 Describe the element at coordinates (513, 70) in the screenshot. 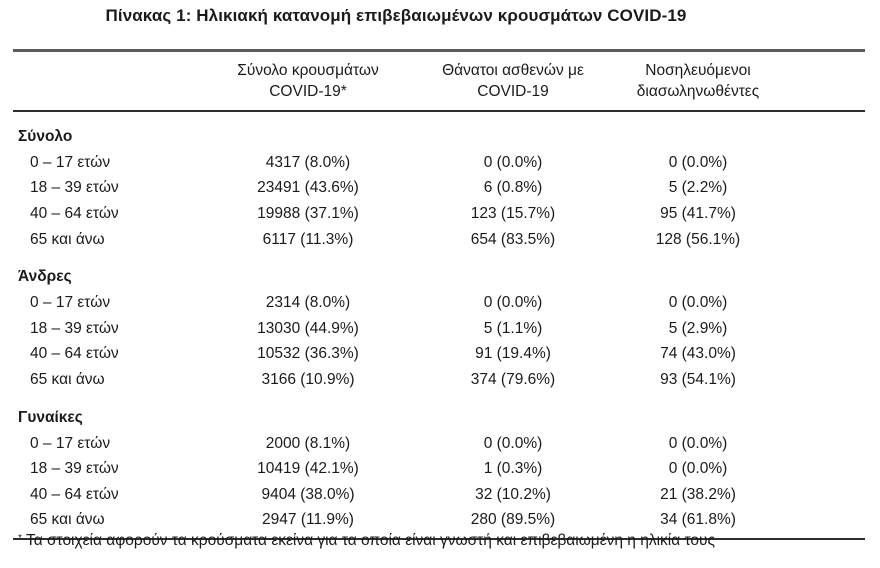

I see `header-deaths-line1: Θάνατοι ασθενών με` at that location.